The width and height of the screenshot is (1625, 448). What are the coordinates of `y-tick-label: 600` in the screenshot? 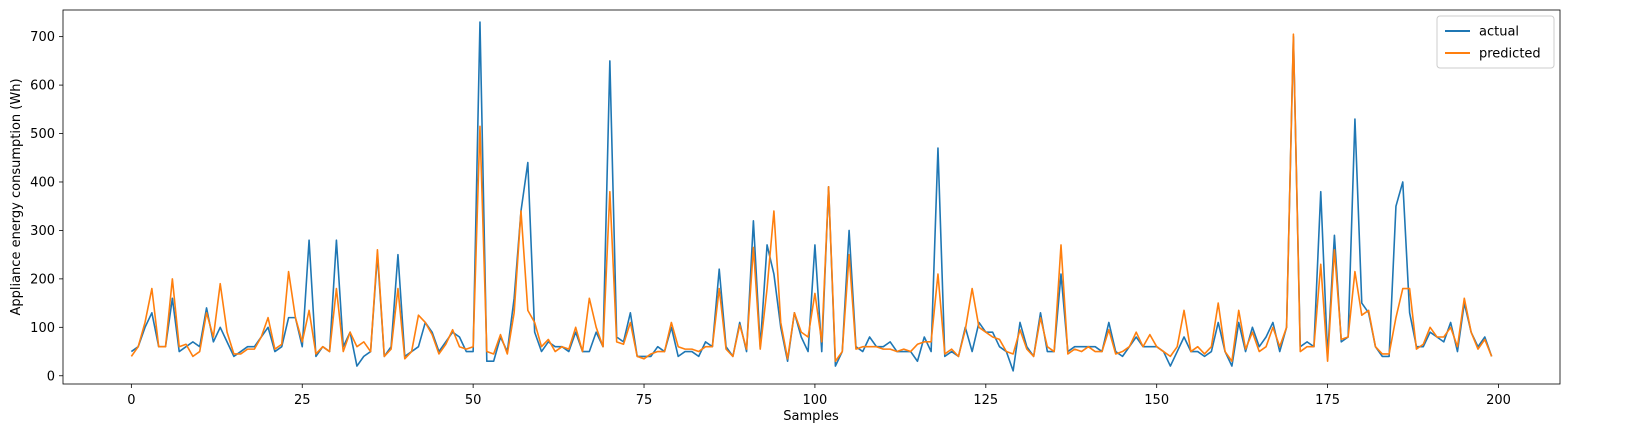 It's located at (42, 86).